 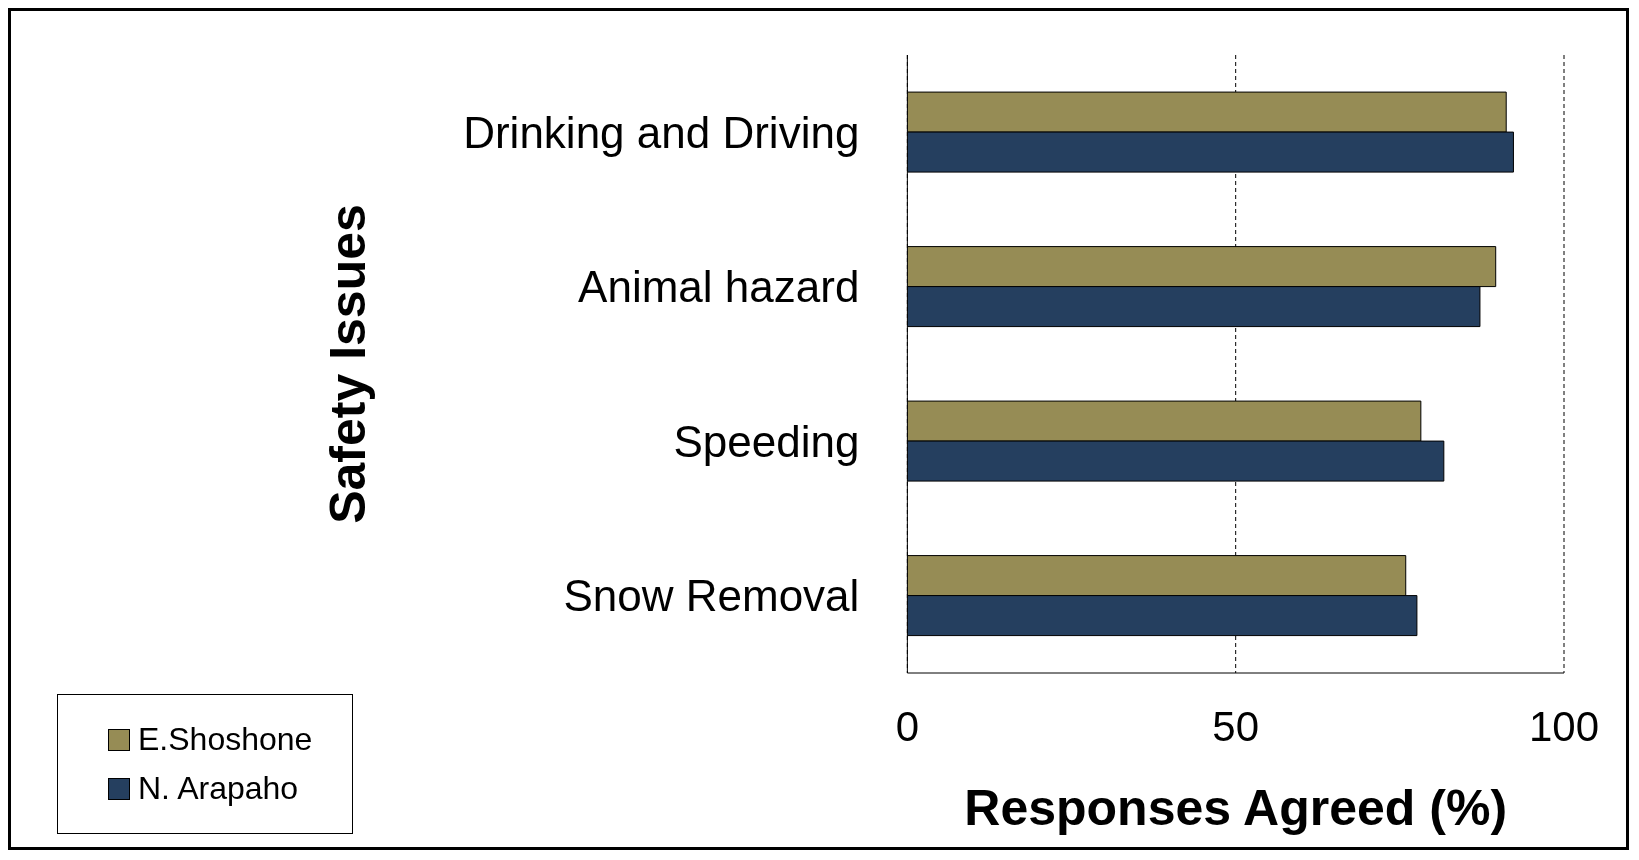 What do you see at coordinates (711, 596) in the screenshot?
I see `y-tick-label: Snow Removal` at bounding box center [711, 596].